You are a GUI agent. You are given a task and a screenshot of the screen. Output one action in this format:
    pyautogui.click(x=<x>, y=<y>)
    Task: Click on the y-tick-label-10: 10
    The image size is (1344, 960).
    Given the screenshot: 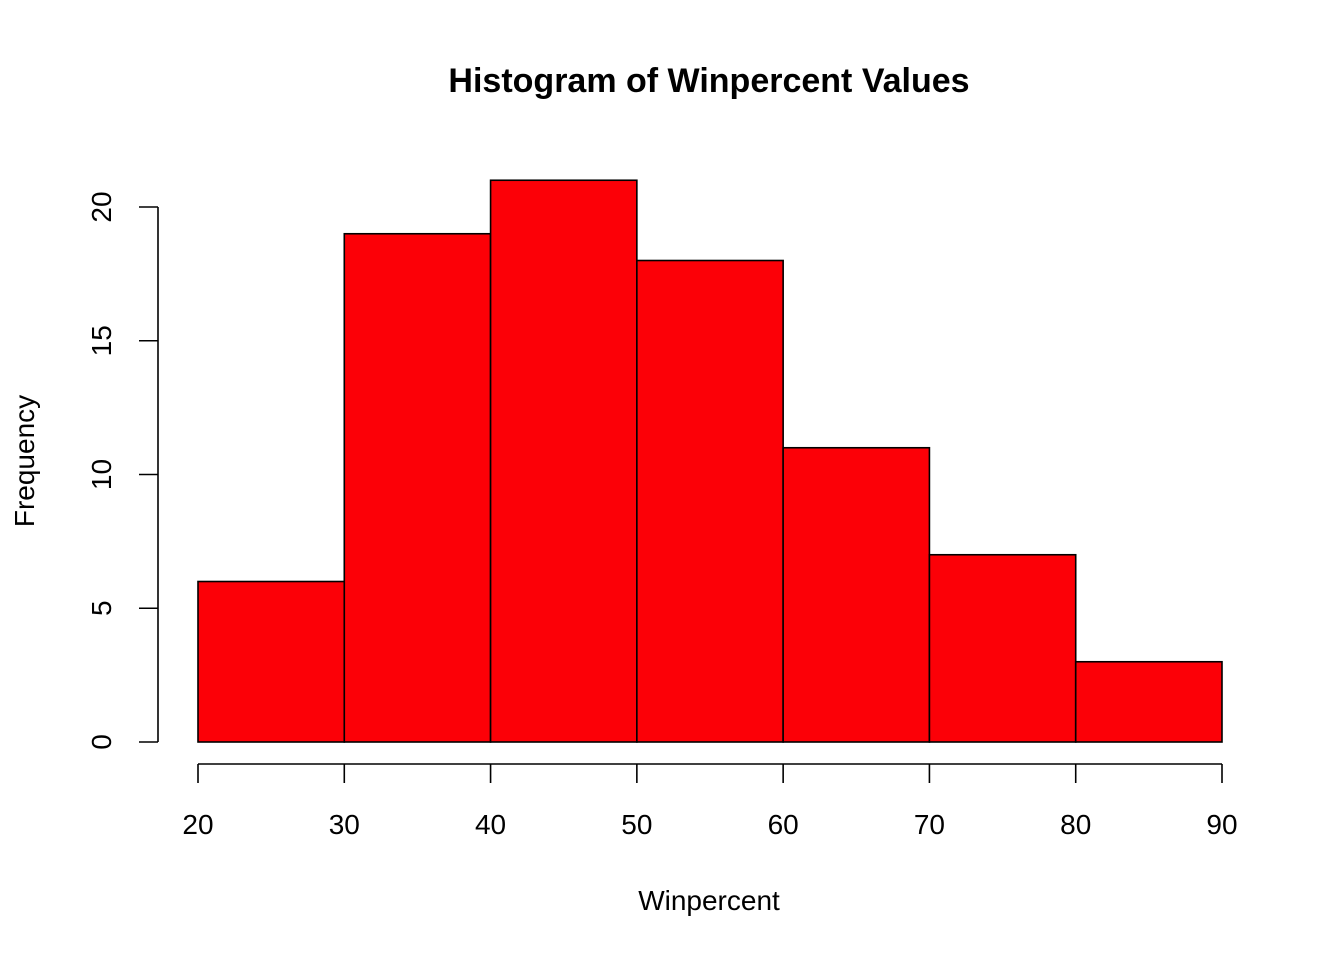 What is the action you would take?
    pyautogui.click(x=101, y=474)
    